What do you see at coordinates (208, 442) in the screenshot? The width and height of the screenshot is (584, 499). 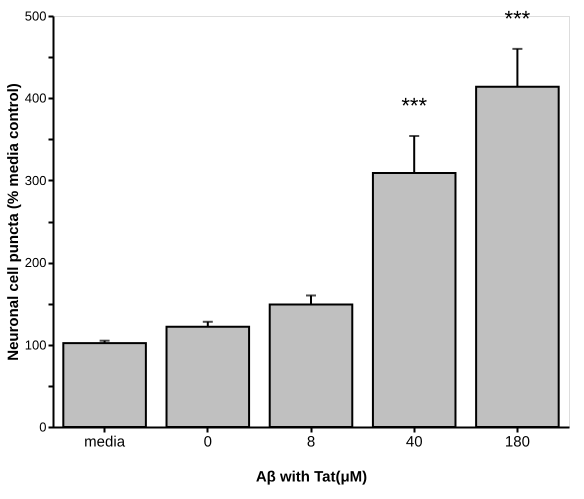 I see `x-tick-label: 0` at bounding box center [208, 442].